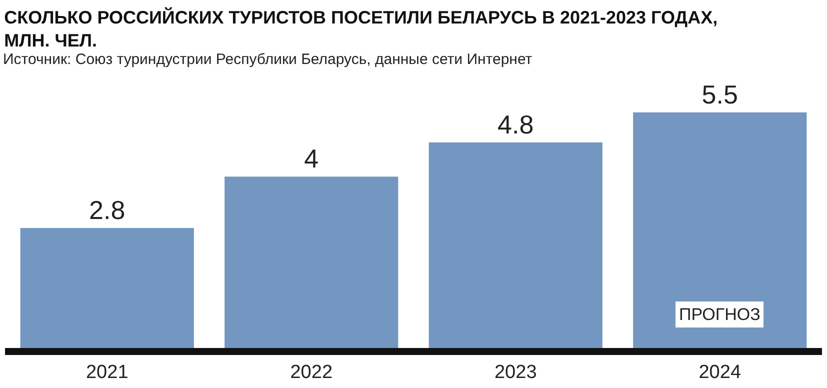  What do you see at coordinates (107, 372) in the screenshot?
I see `x-tick-label: 2021` at bounding box center [107, 372].